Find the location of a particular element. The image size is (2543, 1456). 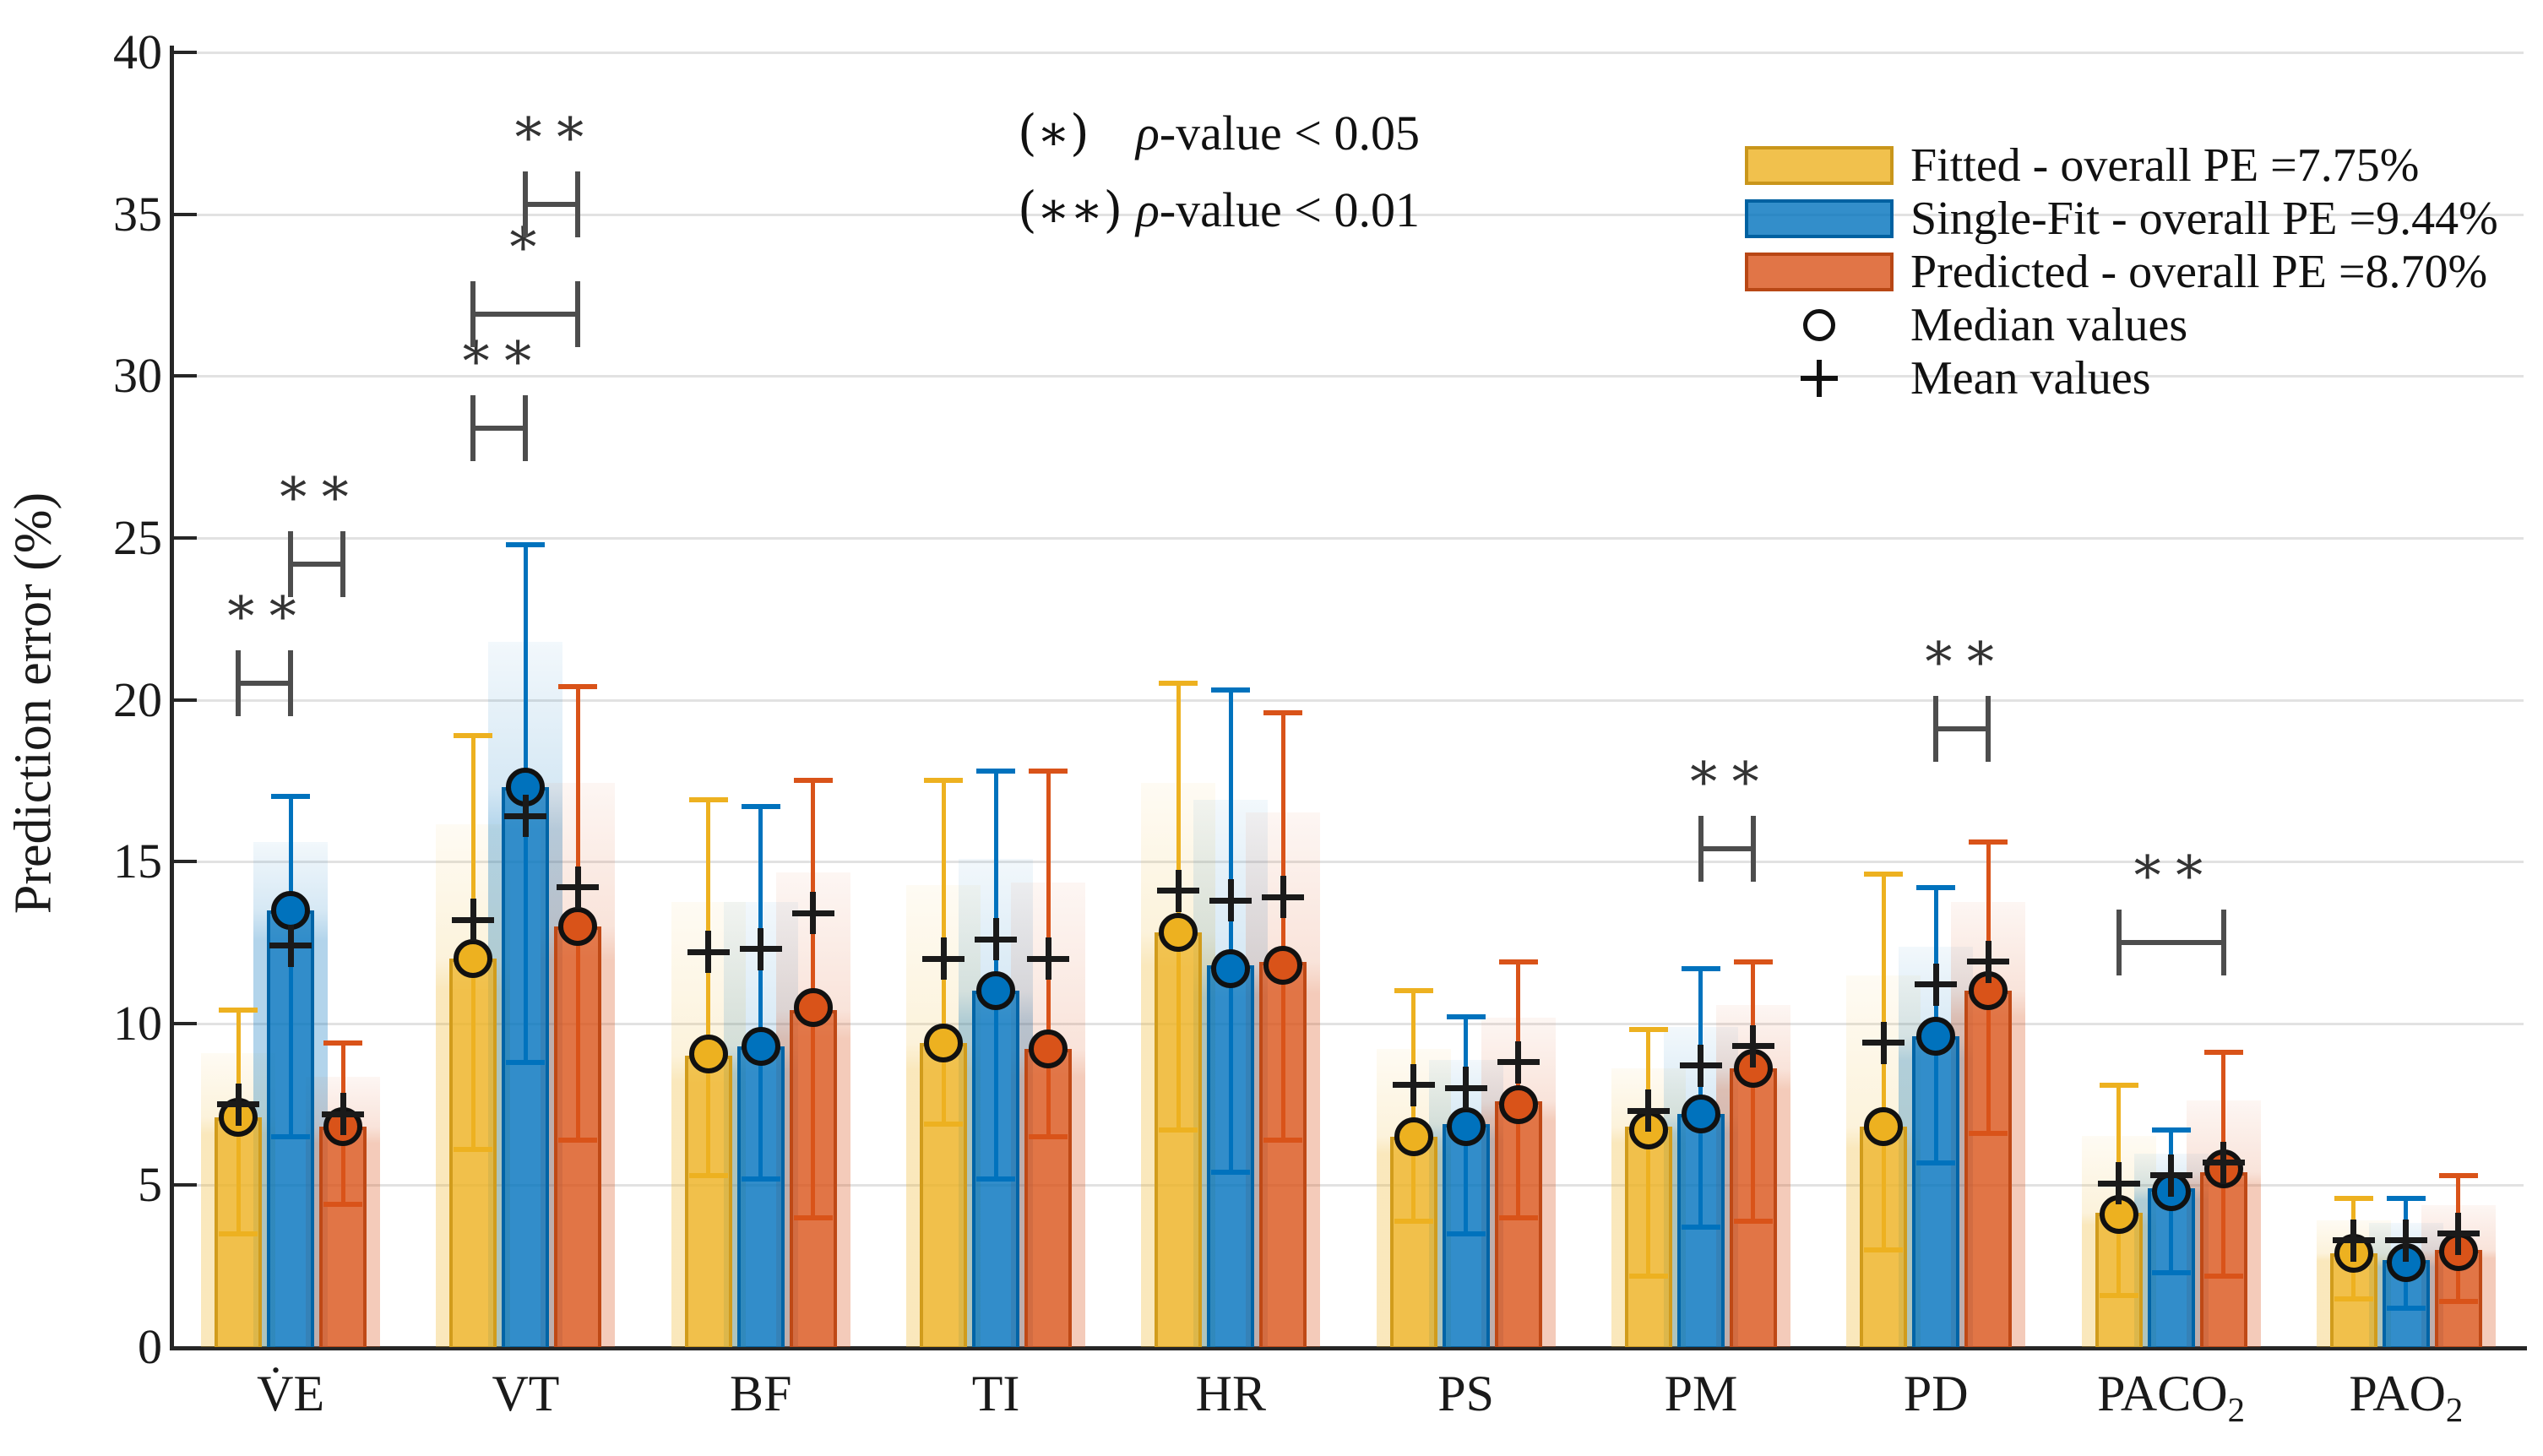

rho-symbol: ρ is located at coordinates (1148, 133).